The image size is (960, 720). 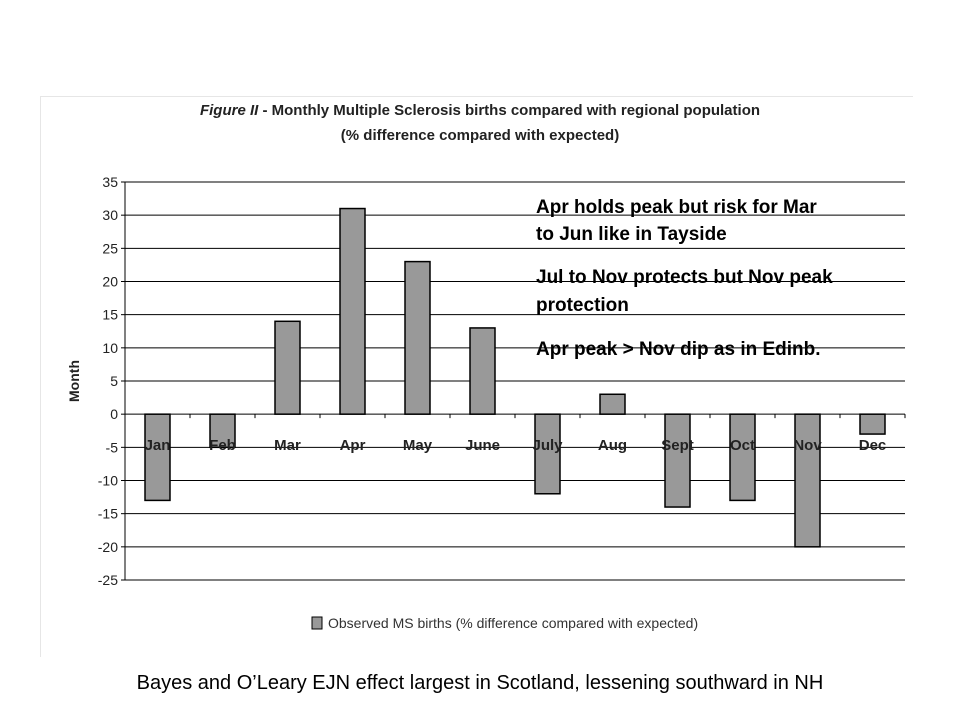 What do you see at coordinates (108, 580) in the screenshot?
I see `y-tick-label: -25` at bounding box center [108, 580].